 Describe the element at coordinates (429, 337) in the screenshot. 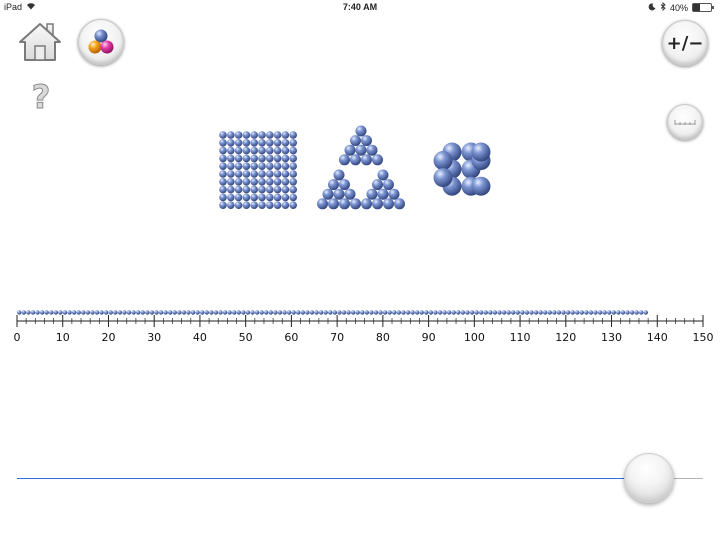

I see `tick-label: 90` at that location.